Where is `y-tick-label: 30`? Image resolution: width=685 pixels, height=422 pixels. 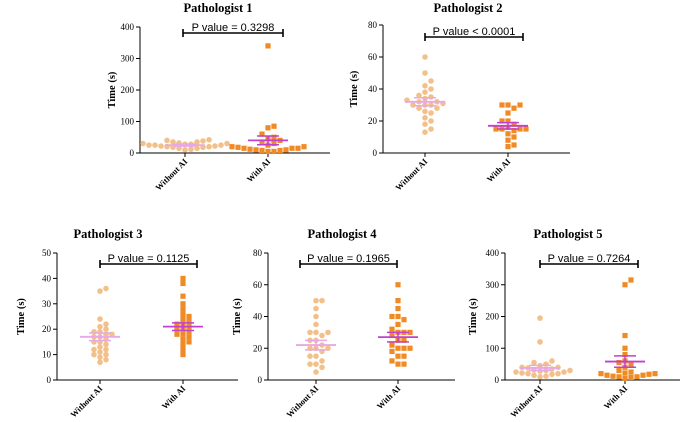 y-tick-label: 30 is located at coordinates (47, 304).